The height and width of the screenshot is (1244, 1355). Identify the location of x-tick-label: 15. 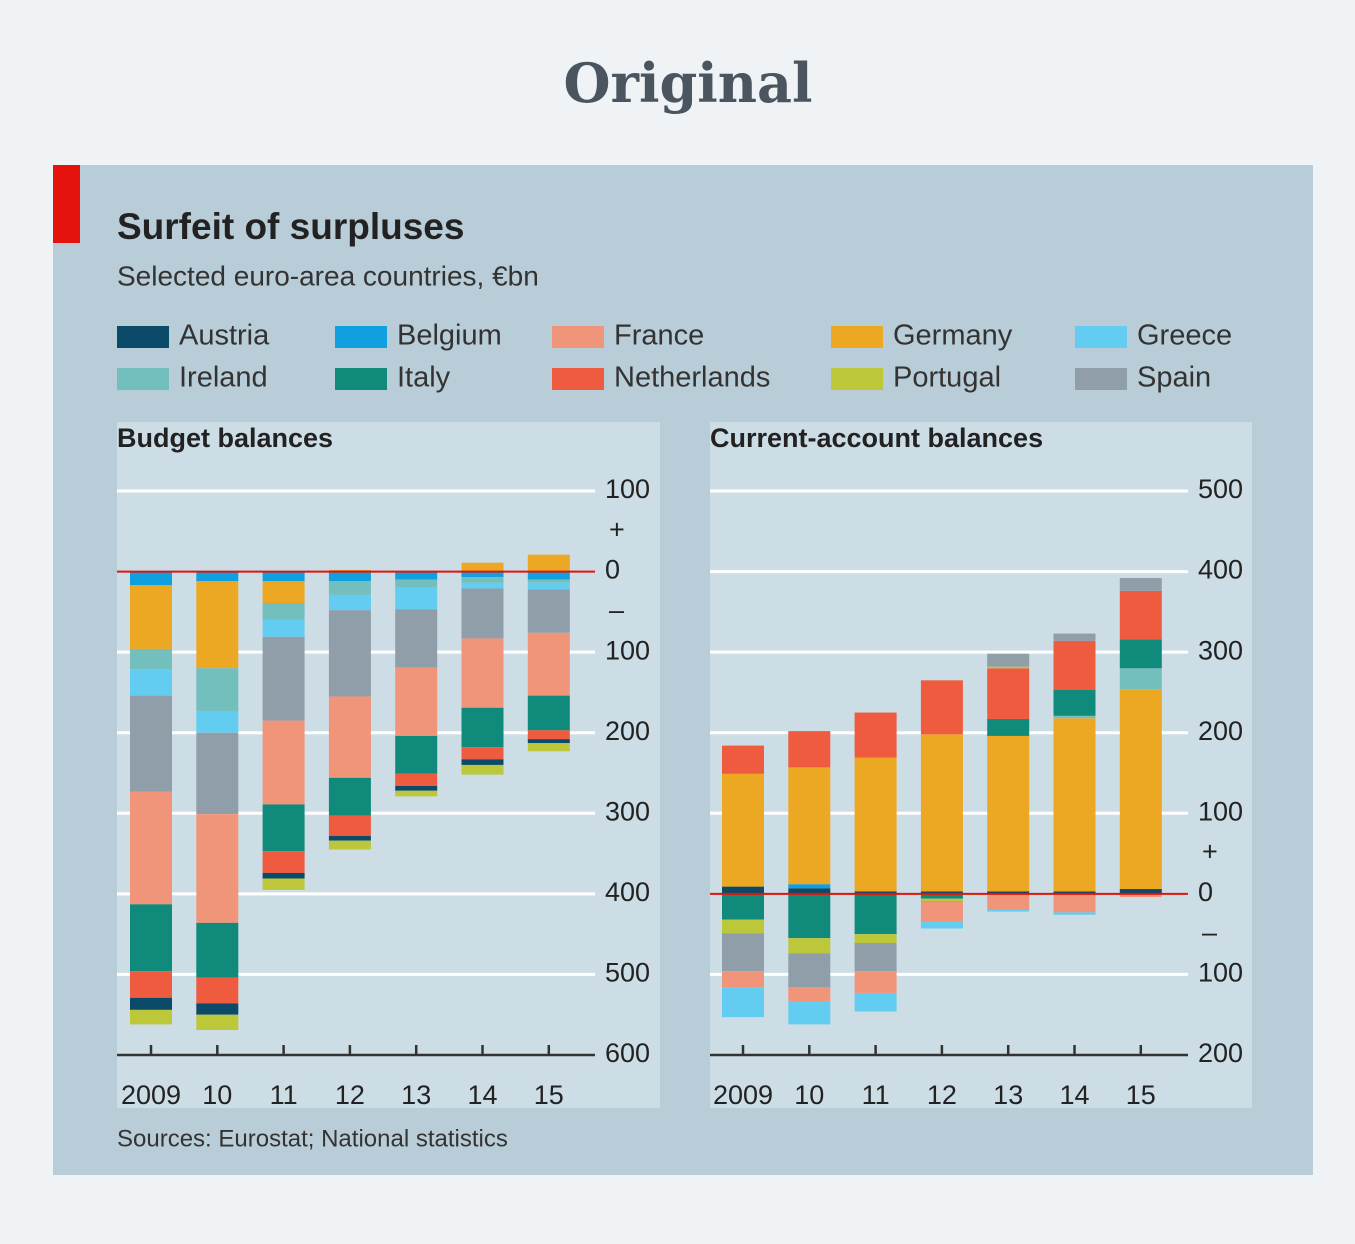
(1141, 1095).